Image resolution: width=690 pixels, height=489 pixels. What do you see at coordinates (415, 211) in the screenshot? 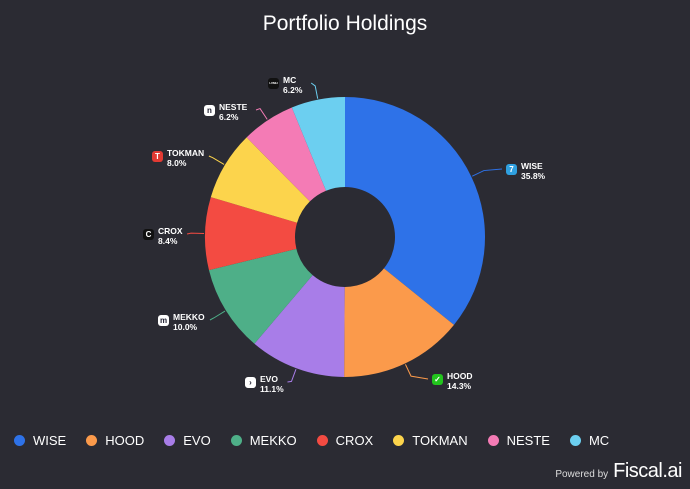
I see `slice-wise` at bounding box center [415, 211].